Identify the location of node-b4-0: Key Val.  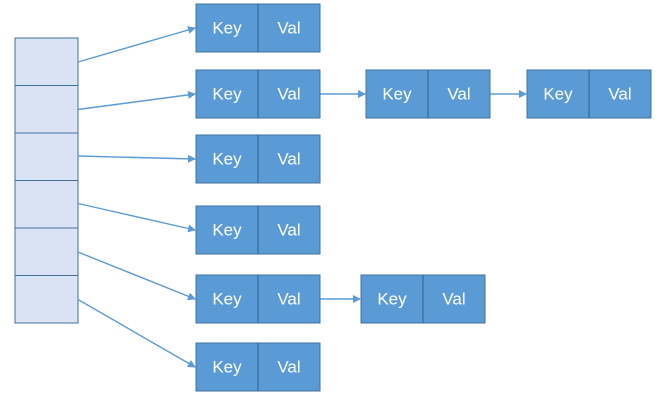
(258, 299).